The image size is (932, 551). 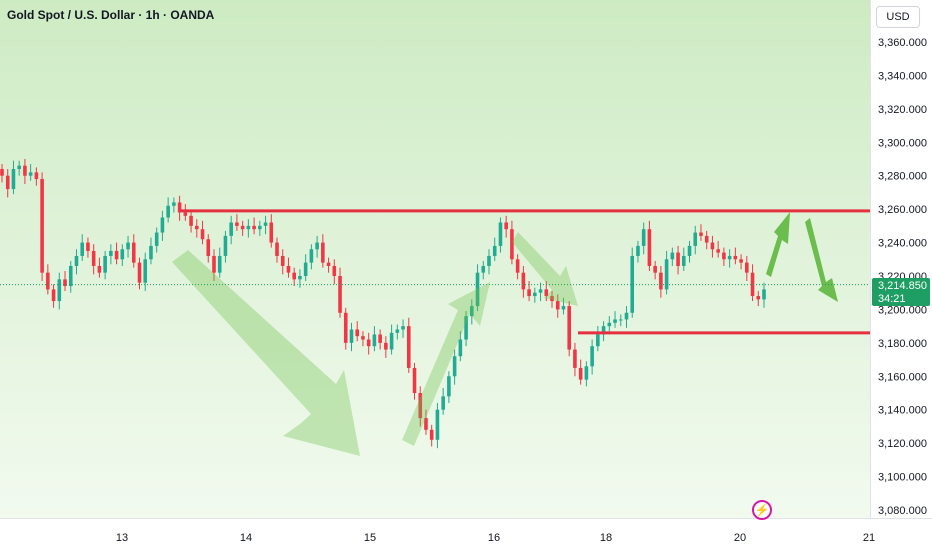 What do you see at coordinates (762, 510) in the screenshot?
I see `lightning-icon: ⚡` at bounding box center [762, 510].